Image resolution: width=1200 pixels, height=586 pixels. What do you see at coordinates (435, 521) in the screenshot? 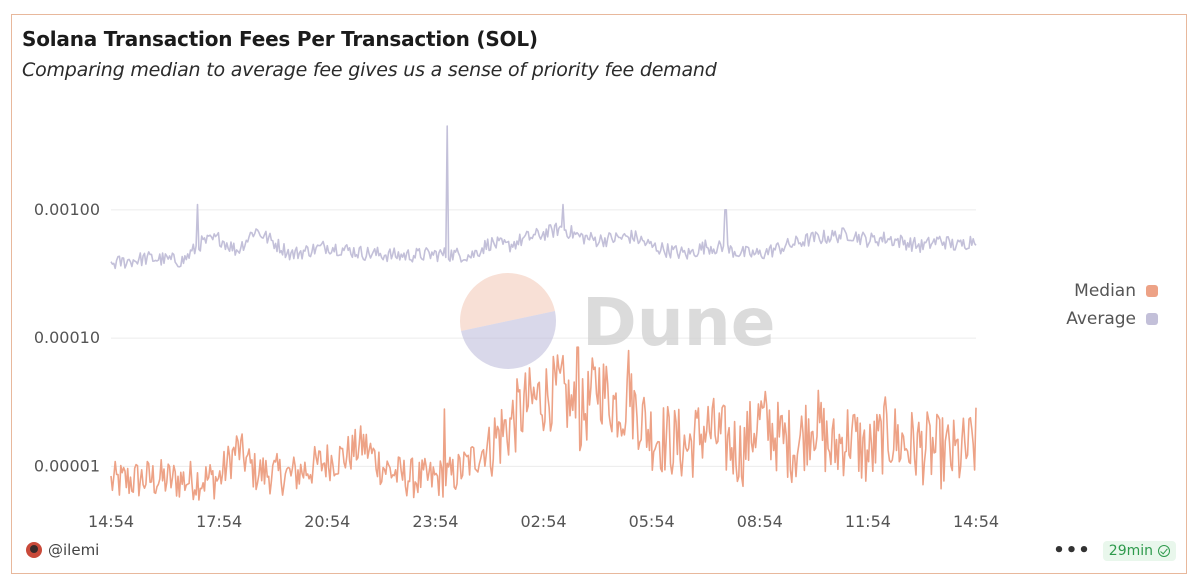
I see `x-tick-label: 23:54` at bounding box center [435, 521].